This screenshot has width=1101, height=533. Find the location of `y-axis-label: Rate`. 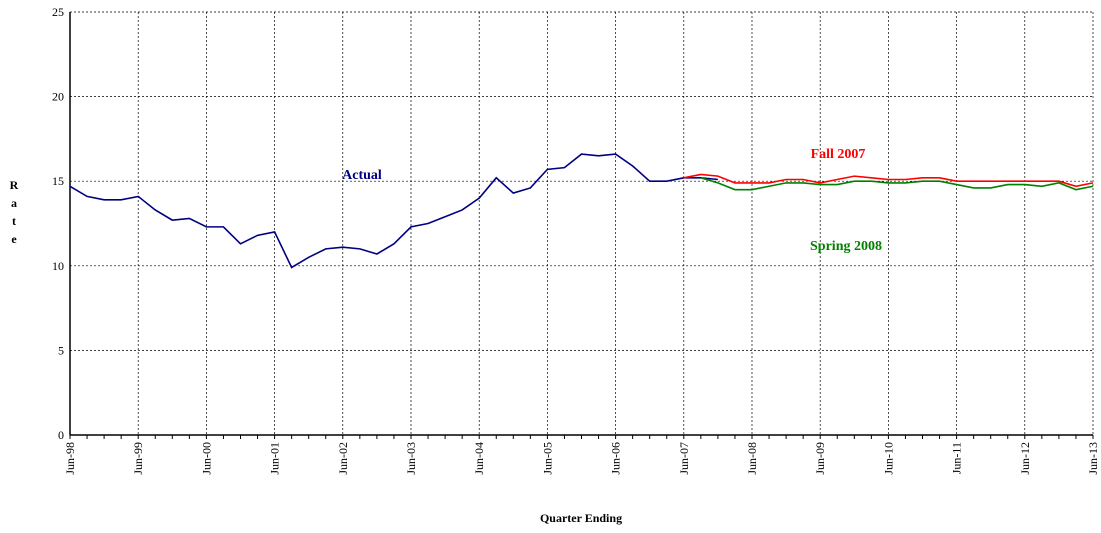

y-axis-label: Rate is located at coordinates (14, 214).